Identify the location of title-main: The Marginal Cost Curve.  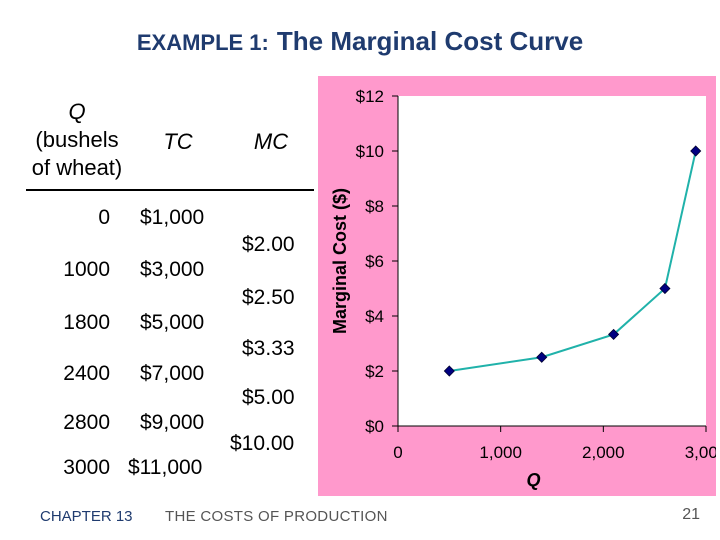
(430, 41).